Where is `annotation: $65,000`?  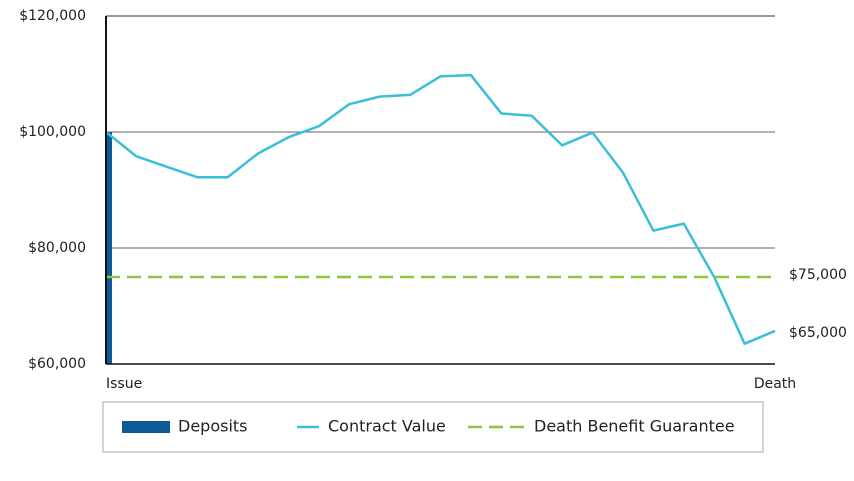 annotation: $65,000 is located at coordinates (818, 333).